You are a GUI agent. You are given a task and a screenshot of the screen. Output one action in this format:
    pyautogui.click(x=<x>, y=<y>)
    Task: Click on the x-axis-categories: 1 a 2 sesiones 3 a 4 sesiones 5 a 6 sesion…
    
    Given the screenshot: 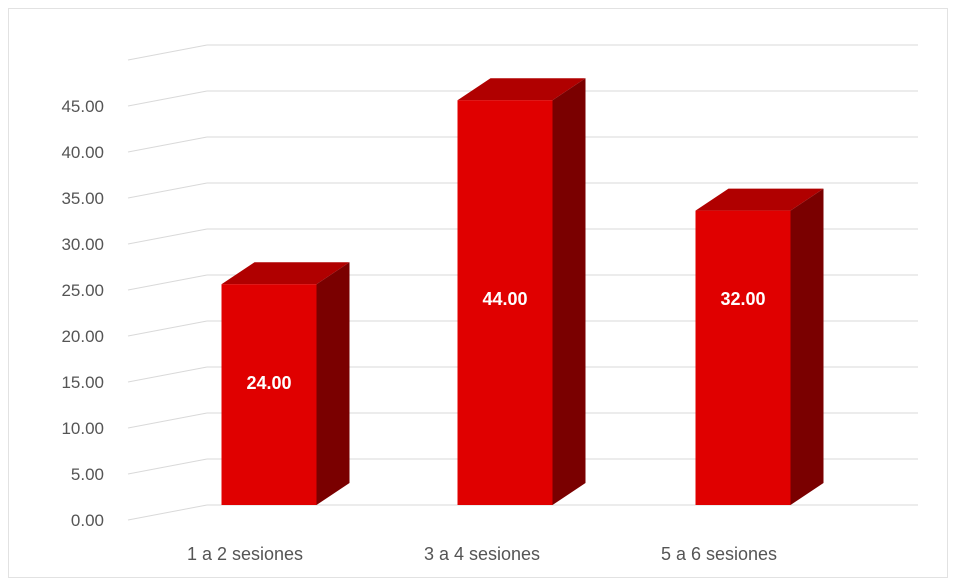 What is the action you would take?
    pyautogui.click(x=482, y=554)
    